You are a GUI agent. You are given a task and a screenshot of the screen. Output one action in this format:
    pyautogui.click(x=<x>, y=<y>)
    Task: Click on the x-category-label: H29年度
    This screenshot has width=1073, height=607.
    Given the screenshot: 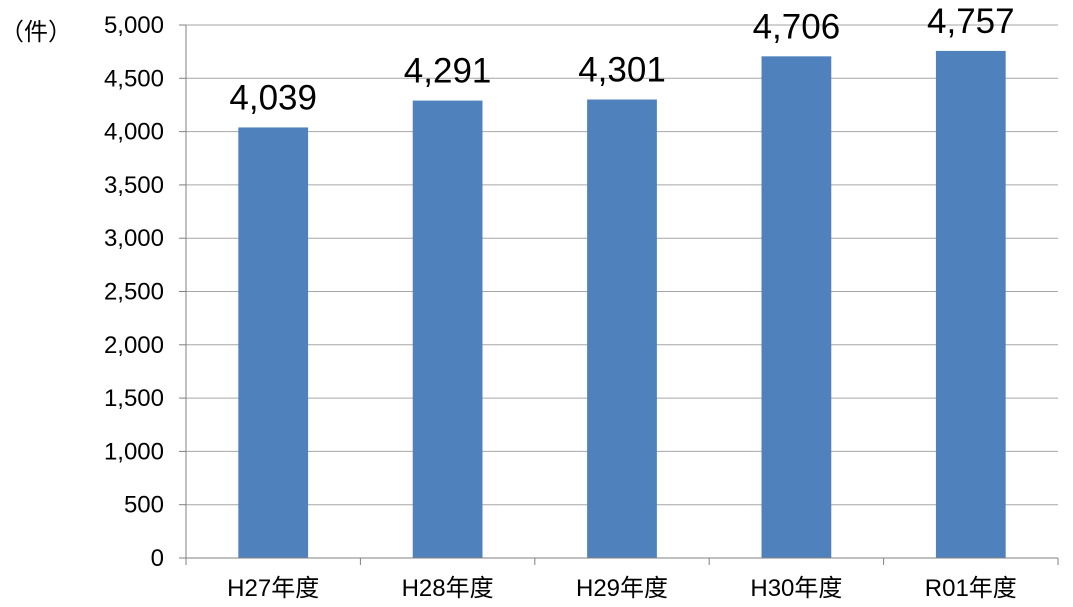 What is the action you would take?
    pyautogui.click(x=622, y=588)
    